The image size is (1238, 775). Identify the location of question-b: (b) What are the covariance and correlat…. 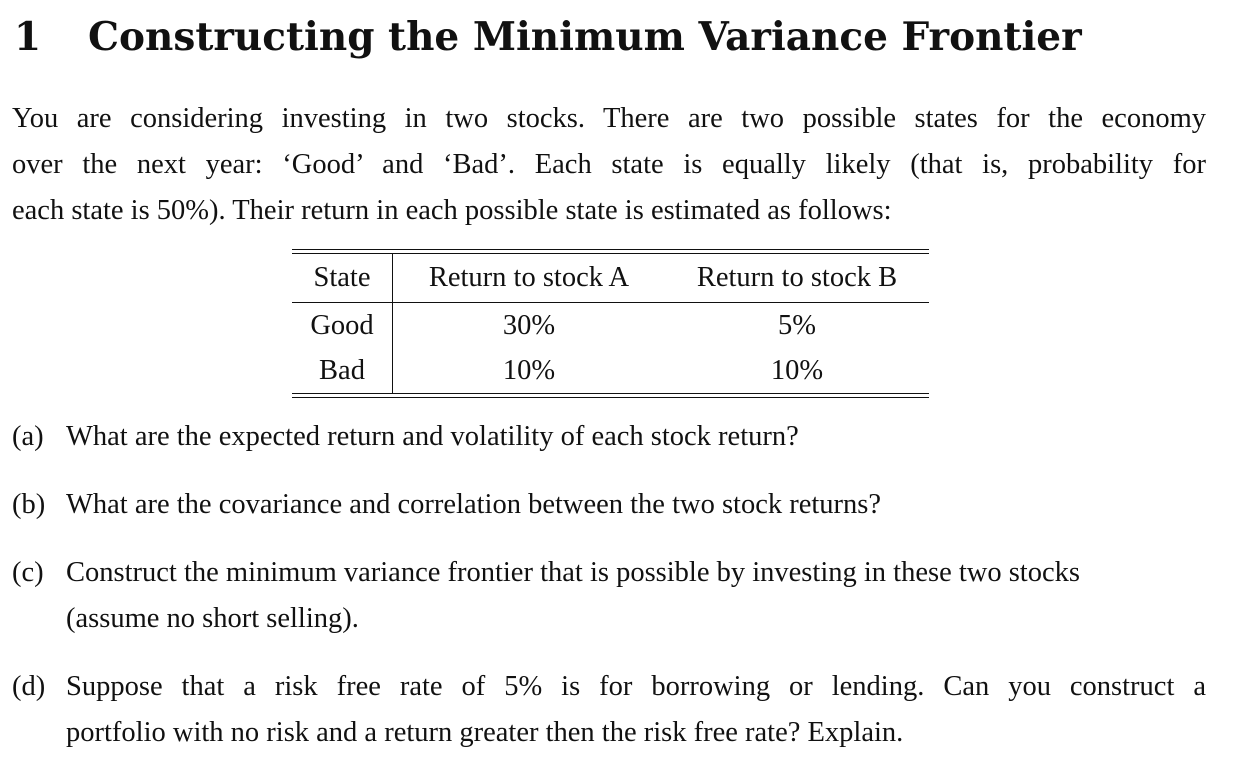
(609, 505).